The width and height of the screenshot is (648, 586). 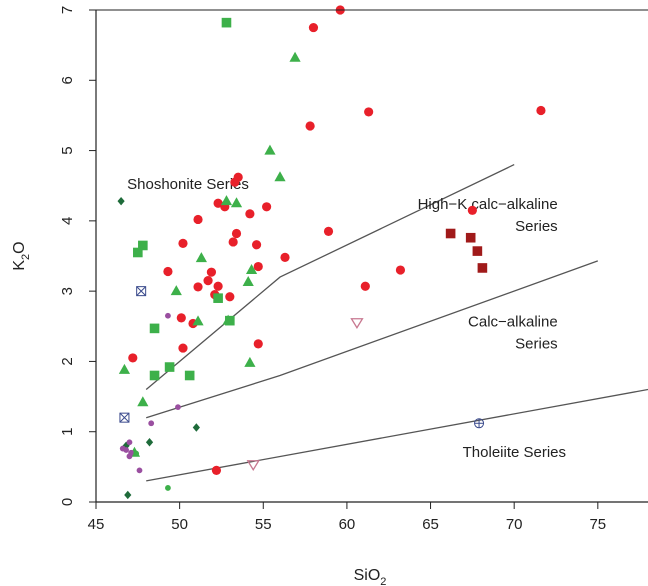 I want to click on region-label: High−K calc−alkaline Series, so click(x=488, y=215).